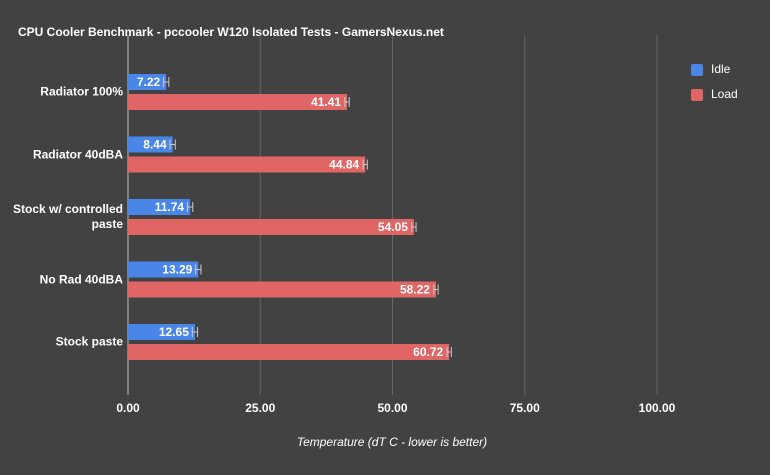 The width and height of the screenshot is (770, 475). What do you see at coordinates (392, 408) in the screenshot?
I see `x-tick-label: 50.00` at bounding box center [392, 408].